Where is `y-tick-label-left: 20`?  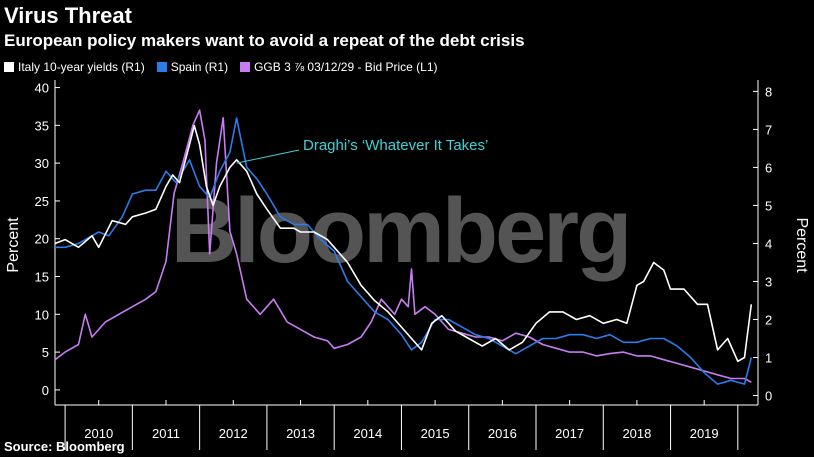 y-tick-label-left: 20 is located at coordinates (42, 239).